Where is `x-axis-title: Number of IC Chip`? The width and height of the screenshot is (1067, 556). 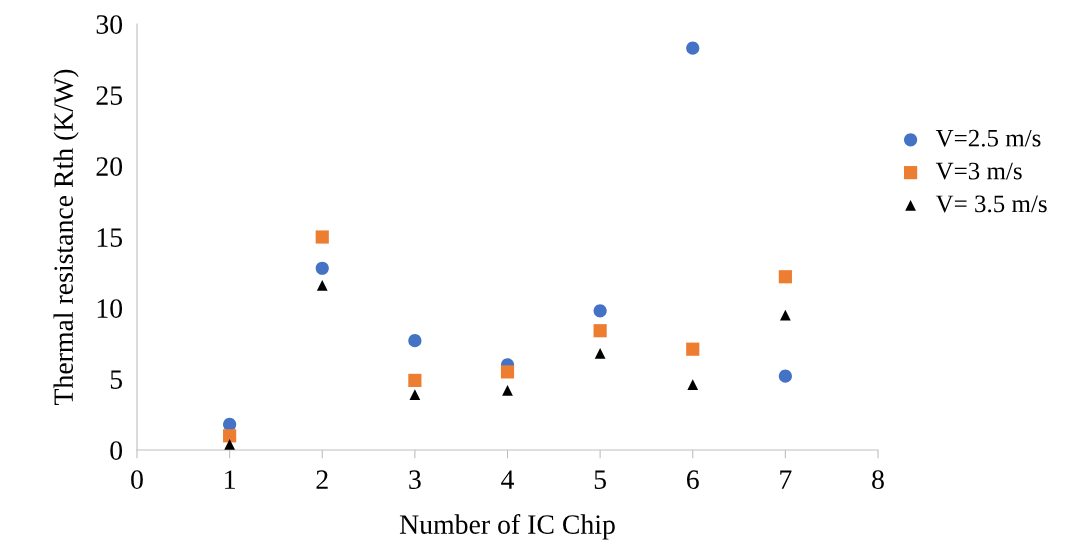 x-axis-title: Number of IC Chip is located at coordinates (507, 527).